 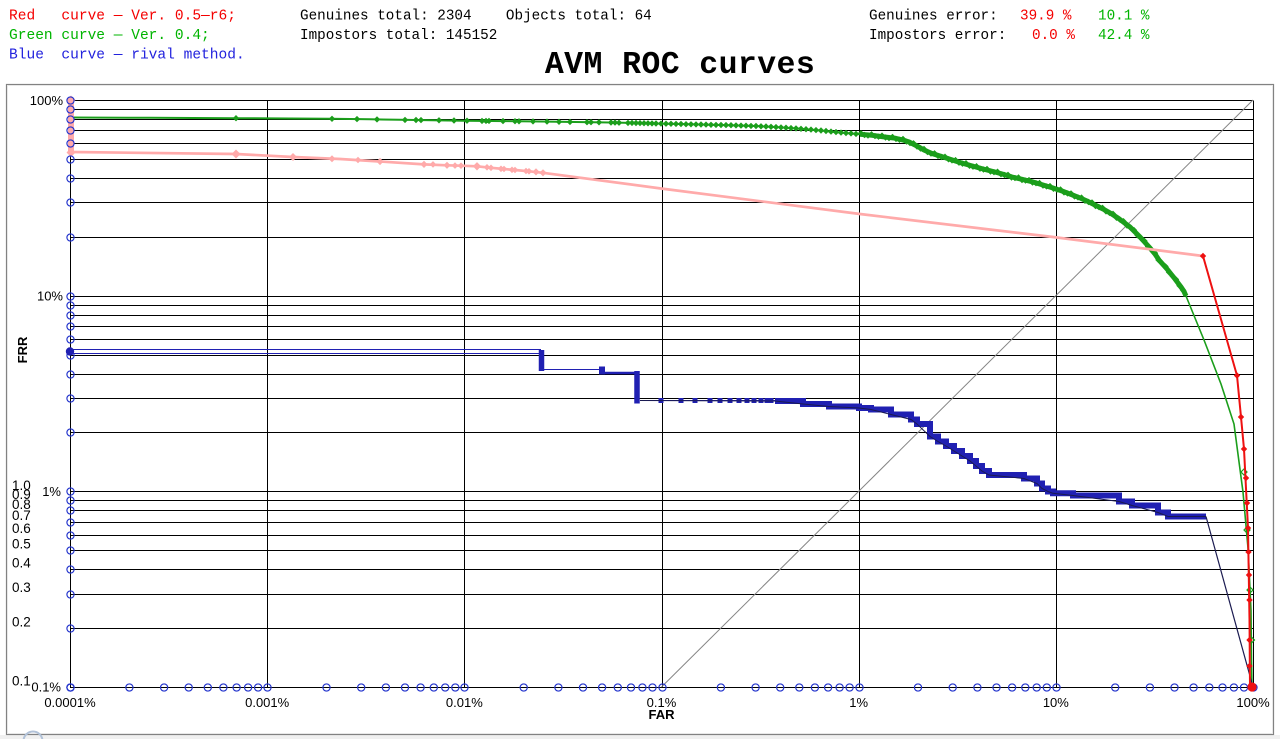 What do you see at coordinates (21, 622) in the screenshot?
I see `svg-text: 0.2` at bounding box center [21, 622].